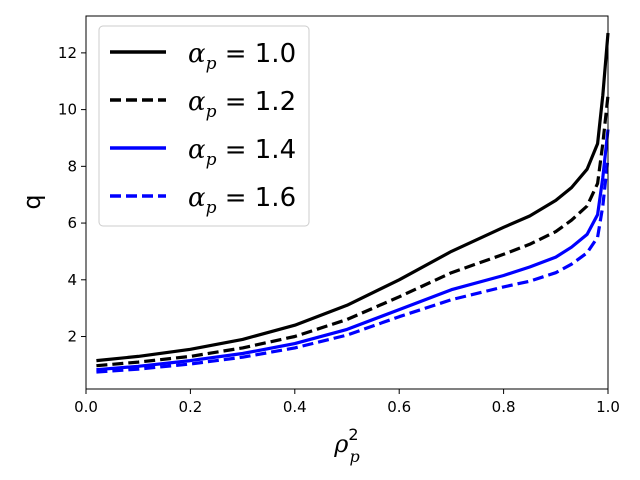  What do you see at coordinates (67, 110) in the screenshot?
I see `y-tick-label: 10` at bounding box center [67, 110].